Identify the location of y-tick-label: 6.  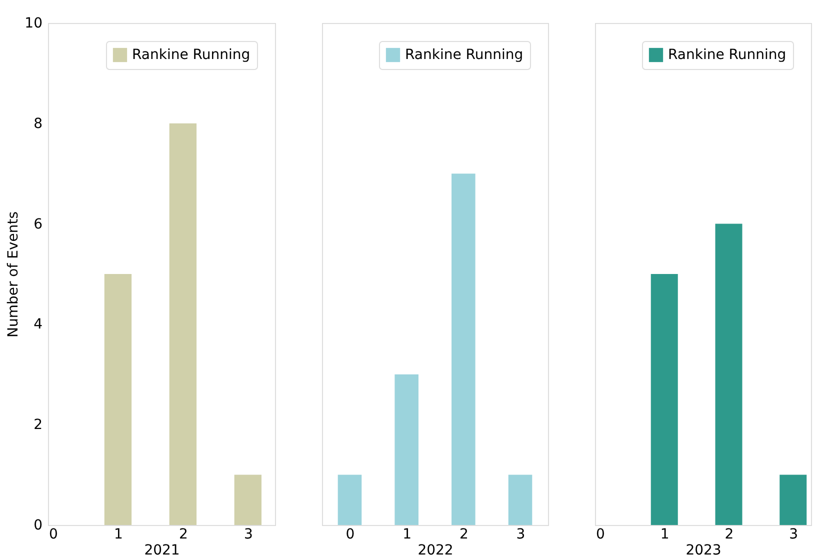
(38, 224).